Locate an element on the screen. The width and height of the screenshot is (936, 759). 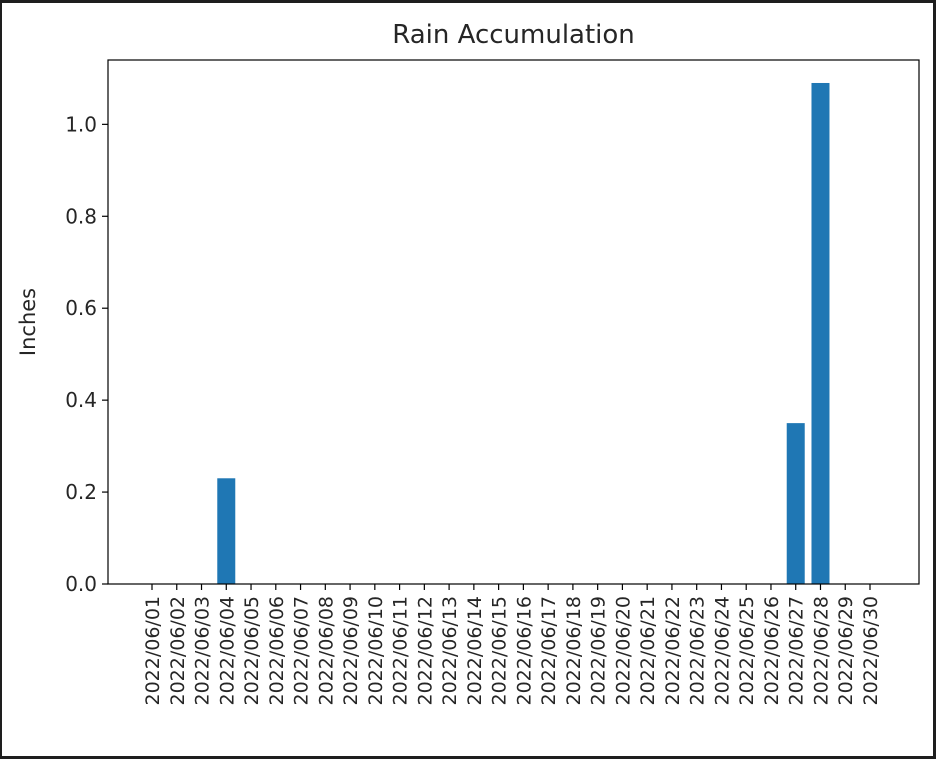
x-tick-label: 2022/06/19 is located at coordinates (599, 651).